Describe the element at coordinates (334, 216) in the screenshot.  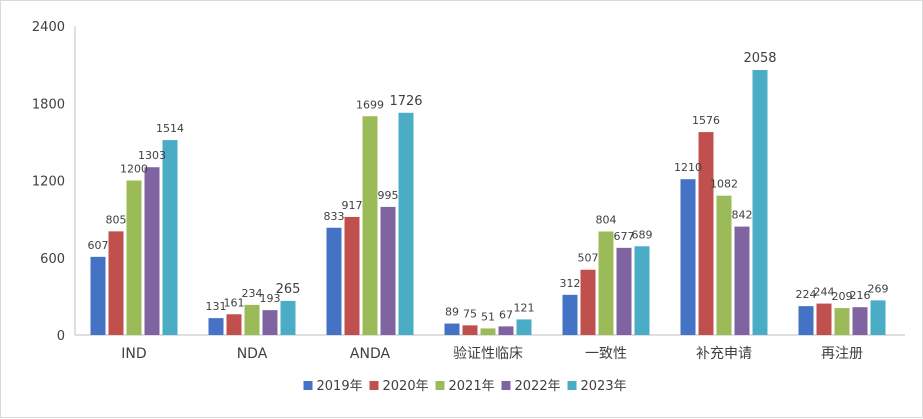
I see `data-label: 833` at that location.